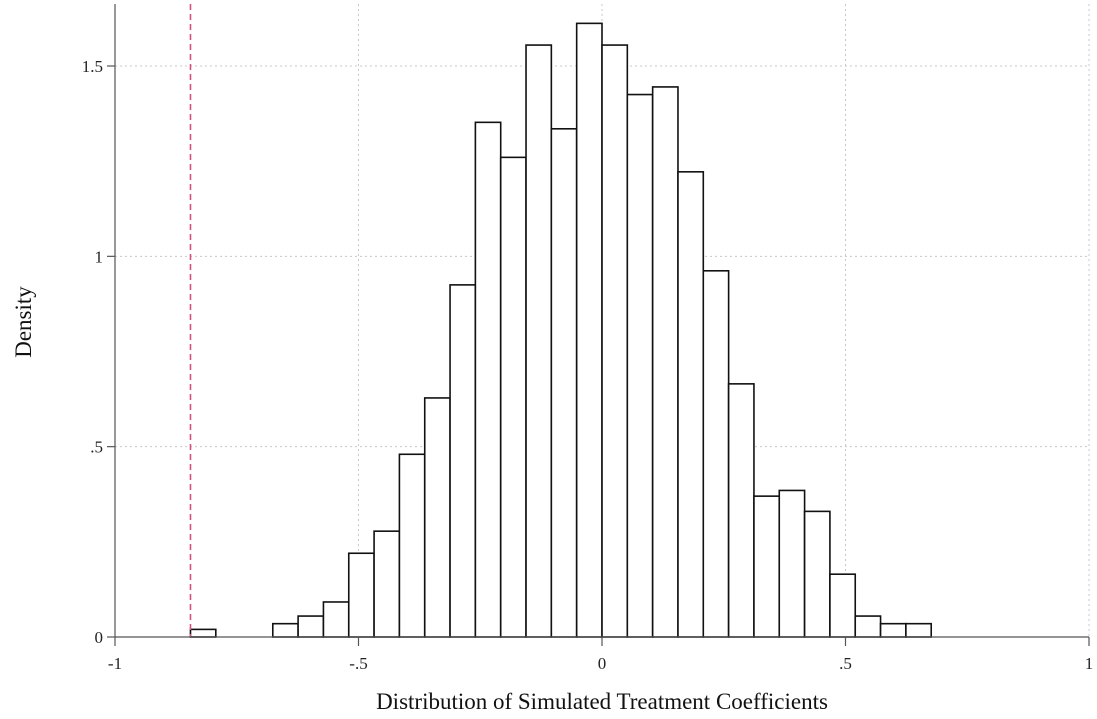  I want to click on x-tick-label: -.5, so click(358, 663).